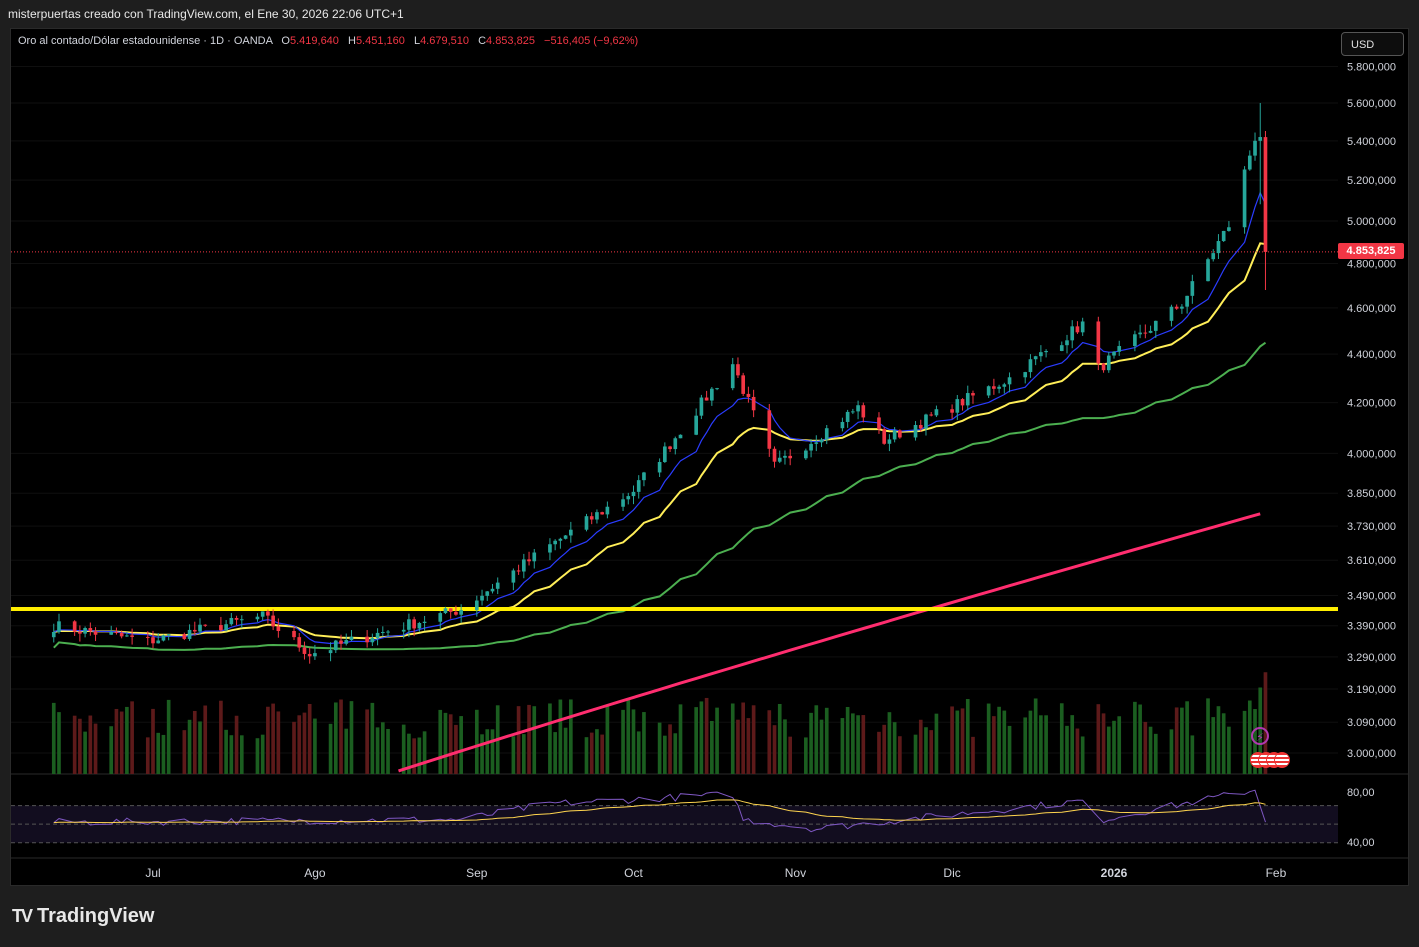 This screenshot has height=947, width=1419. What do you see at coordinates (444, 41) in the screenshot?
I see `low-value: 4.679,510` at bounding box center [444, 41].